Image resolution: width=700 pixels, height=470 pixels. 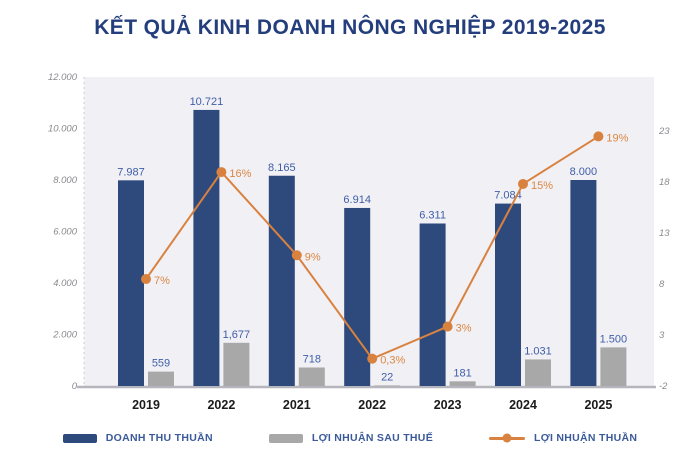 I want to click on legend-label-revenue: DOANH THU THUẦN, so click(x=159, y=438).